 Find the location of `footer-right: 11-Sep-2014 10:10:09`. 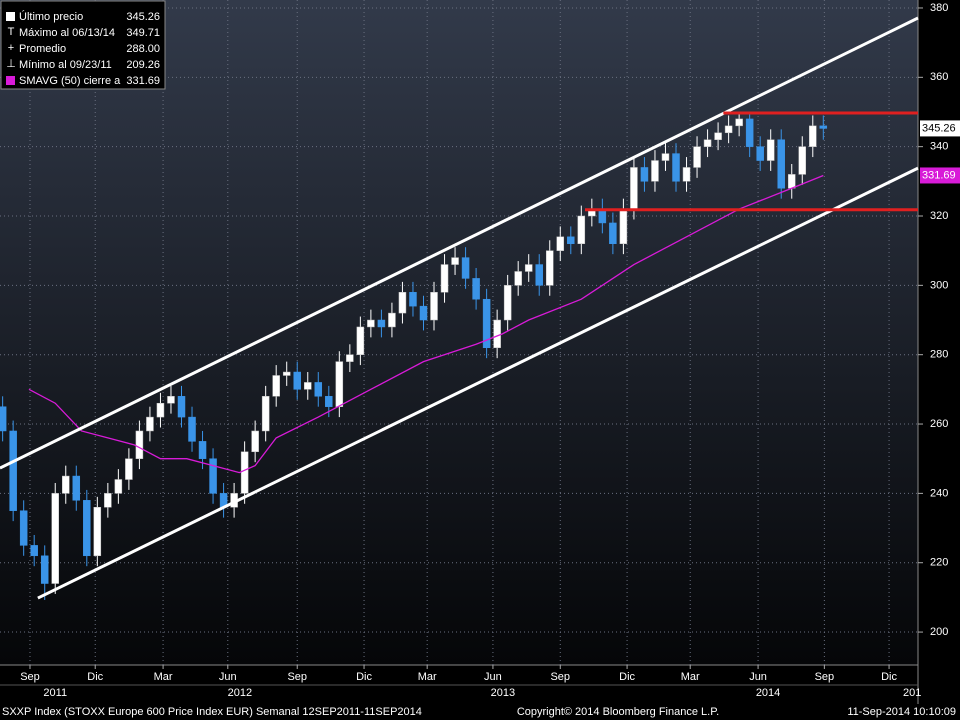

footer-right: 11-Sep-2014 10:10:09 is located at coordinates (901, 712).